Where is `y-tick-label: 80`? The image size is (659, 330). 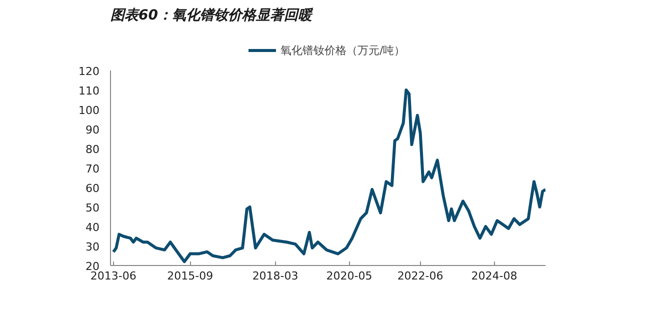 y-tick-label: 80 is located at coordinates (93, 149).